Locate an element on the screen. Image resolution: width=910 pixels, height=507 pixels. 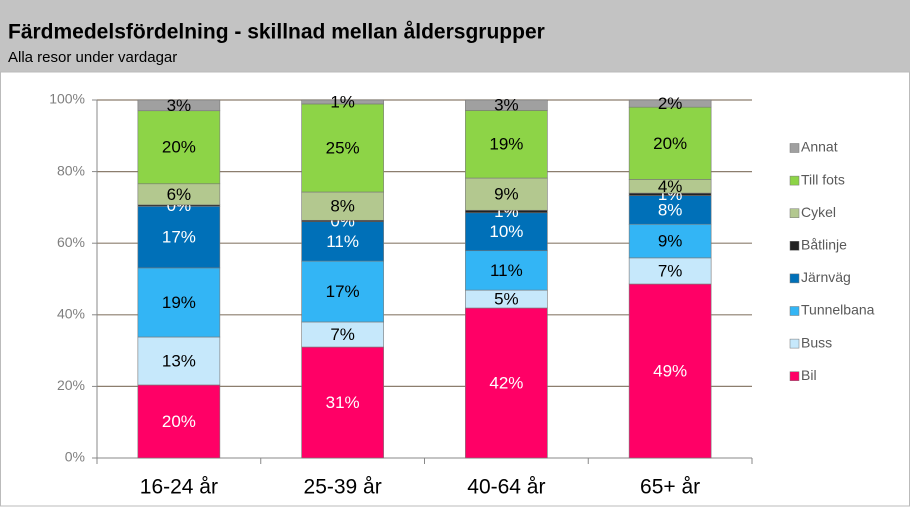
legend-label: Till fots is located at coordinates (823, 179).